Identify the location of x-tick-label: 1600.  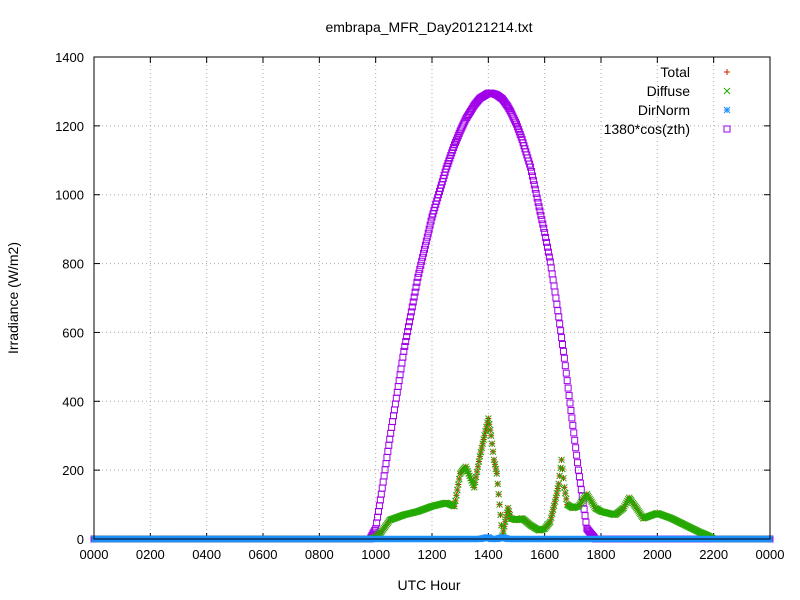
(544, 554).